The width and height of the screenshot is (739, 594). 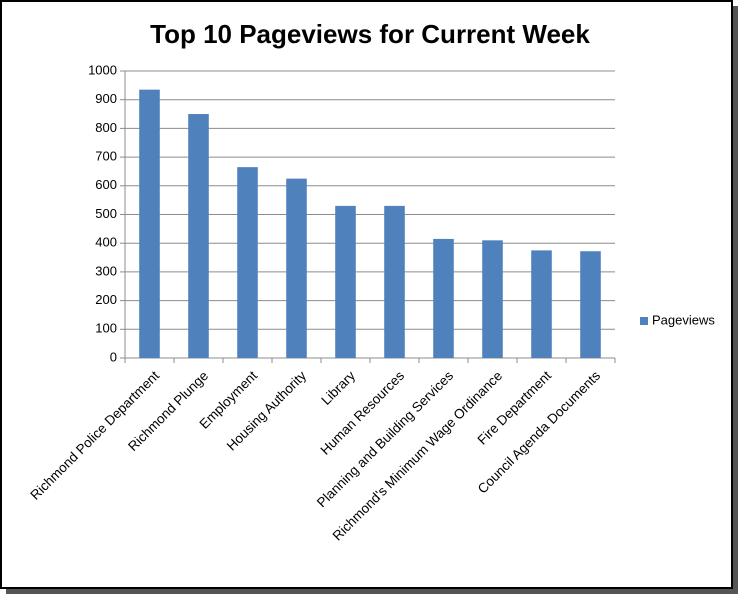 I want to click on y-tick-label: 0, so click(x=113, y=356).